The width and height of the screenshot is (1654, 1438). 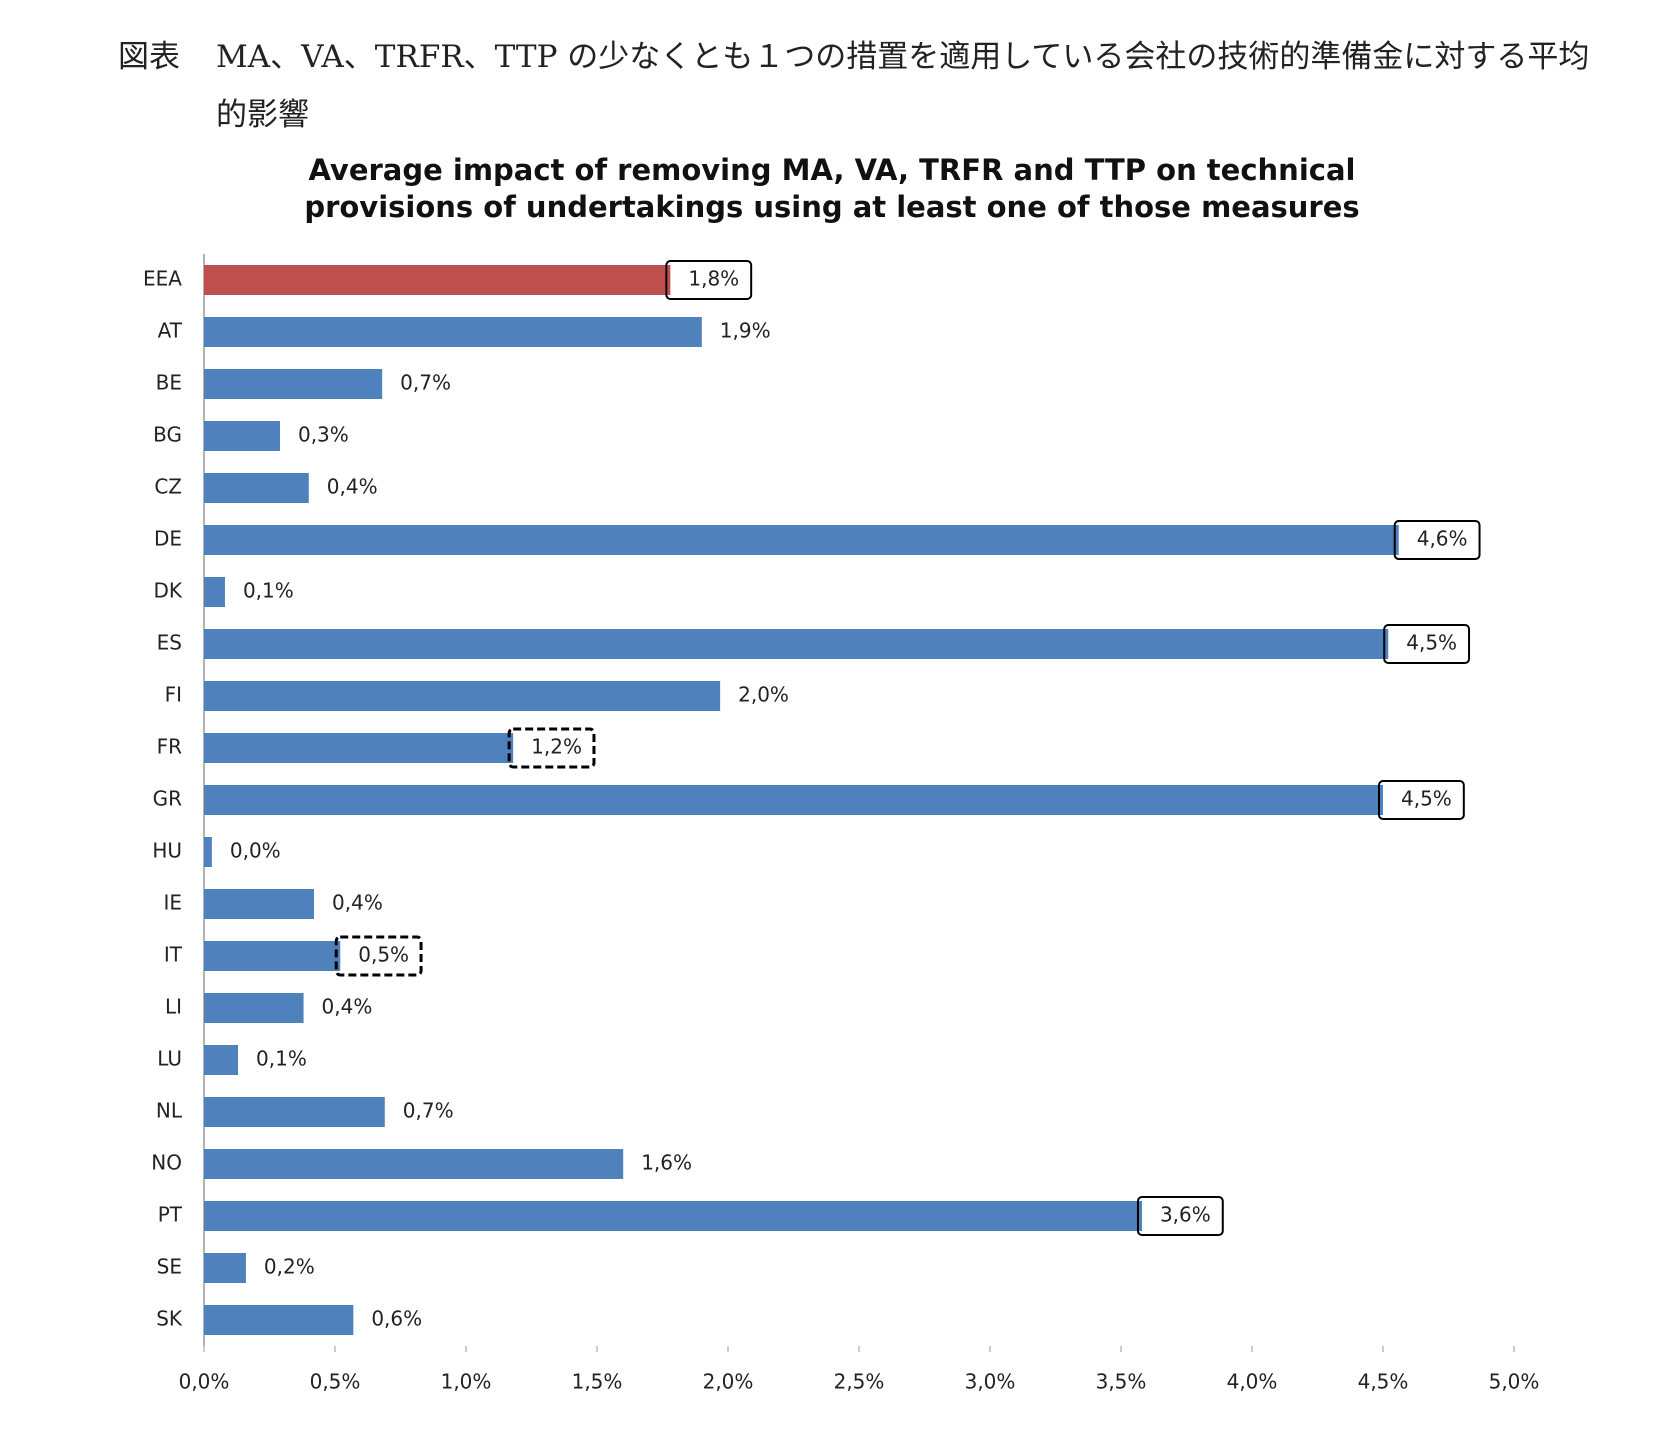 What do you see at coordinates (1121, 1382) in the screenshot?
I see `x-tick-label: 3,5%` at bounding box center [1121, 1382].